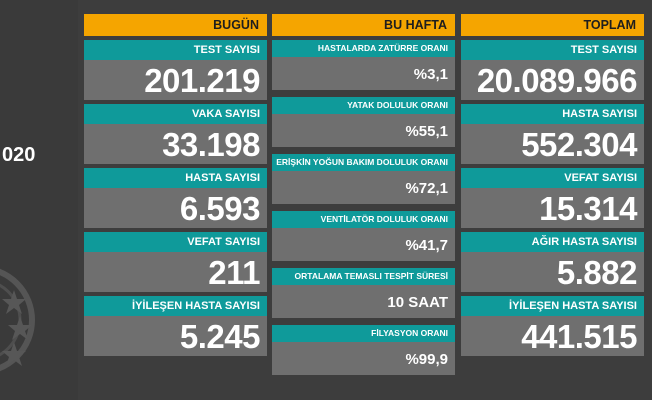 The image size is (652, 400). What do you see at coordinates (363, 187) in the screenshot?
I see `stat-value: %72,1` at bounding box center [363, 187].